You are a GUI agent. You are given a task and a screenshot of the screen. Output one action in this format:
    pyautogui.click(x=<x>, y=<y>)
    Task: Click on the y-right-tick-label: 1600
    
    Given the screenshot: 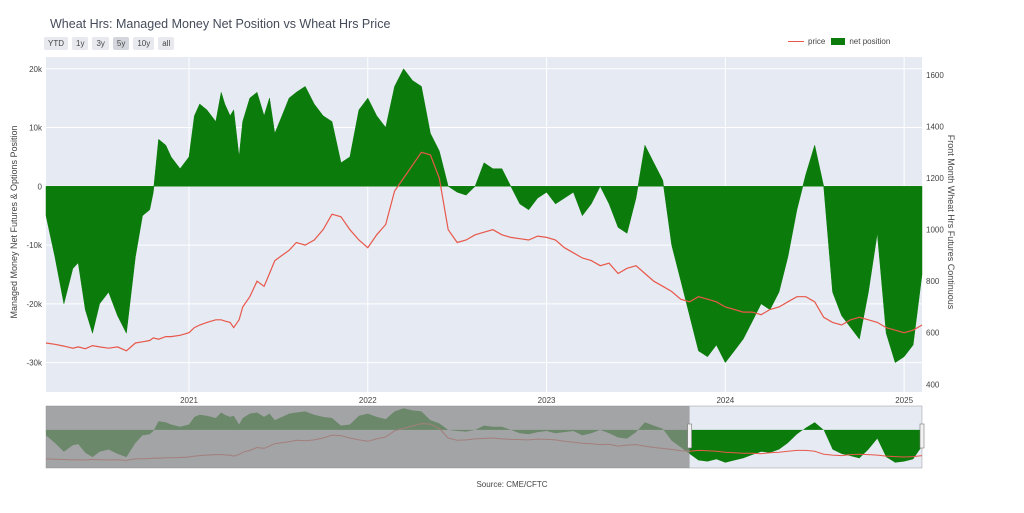 What is the action you would take?
    pyautogui.click(x=935, y=75)
    